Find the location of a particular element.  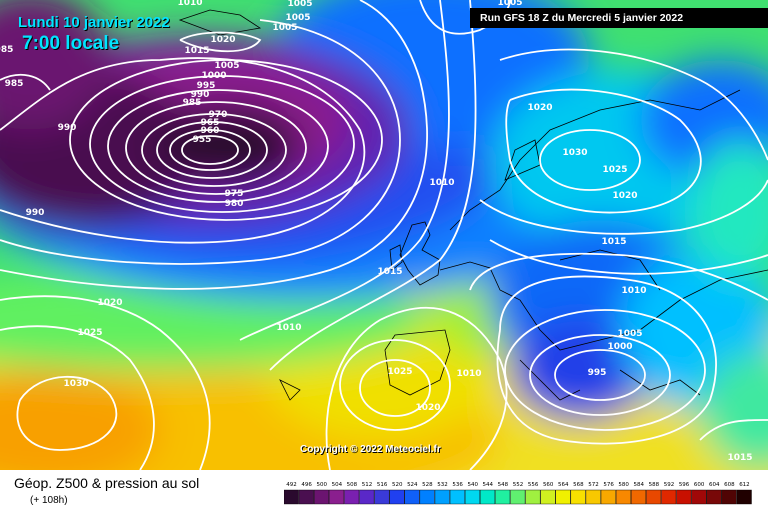

legend-tick-label: 508 is located at coordinates (352, 485).